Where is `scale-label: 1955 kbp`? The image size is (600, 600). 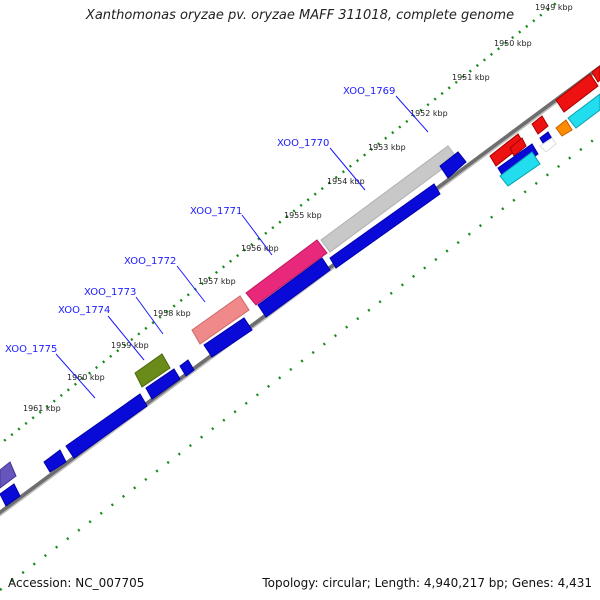 scale-label: 1955 kbp is located at coordinates (303, 215).